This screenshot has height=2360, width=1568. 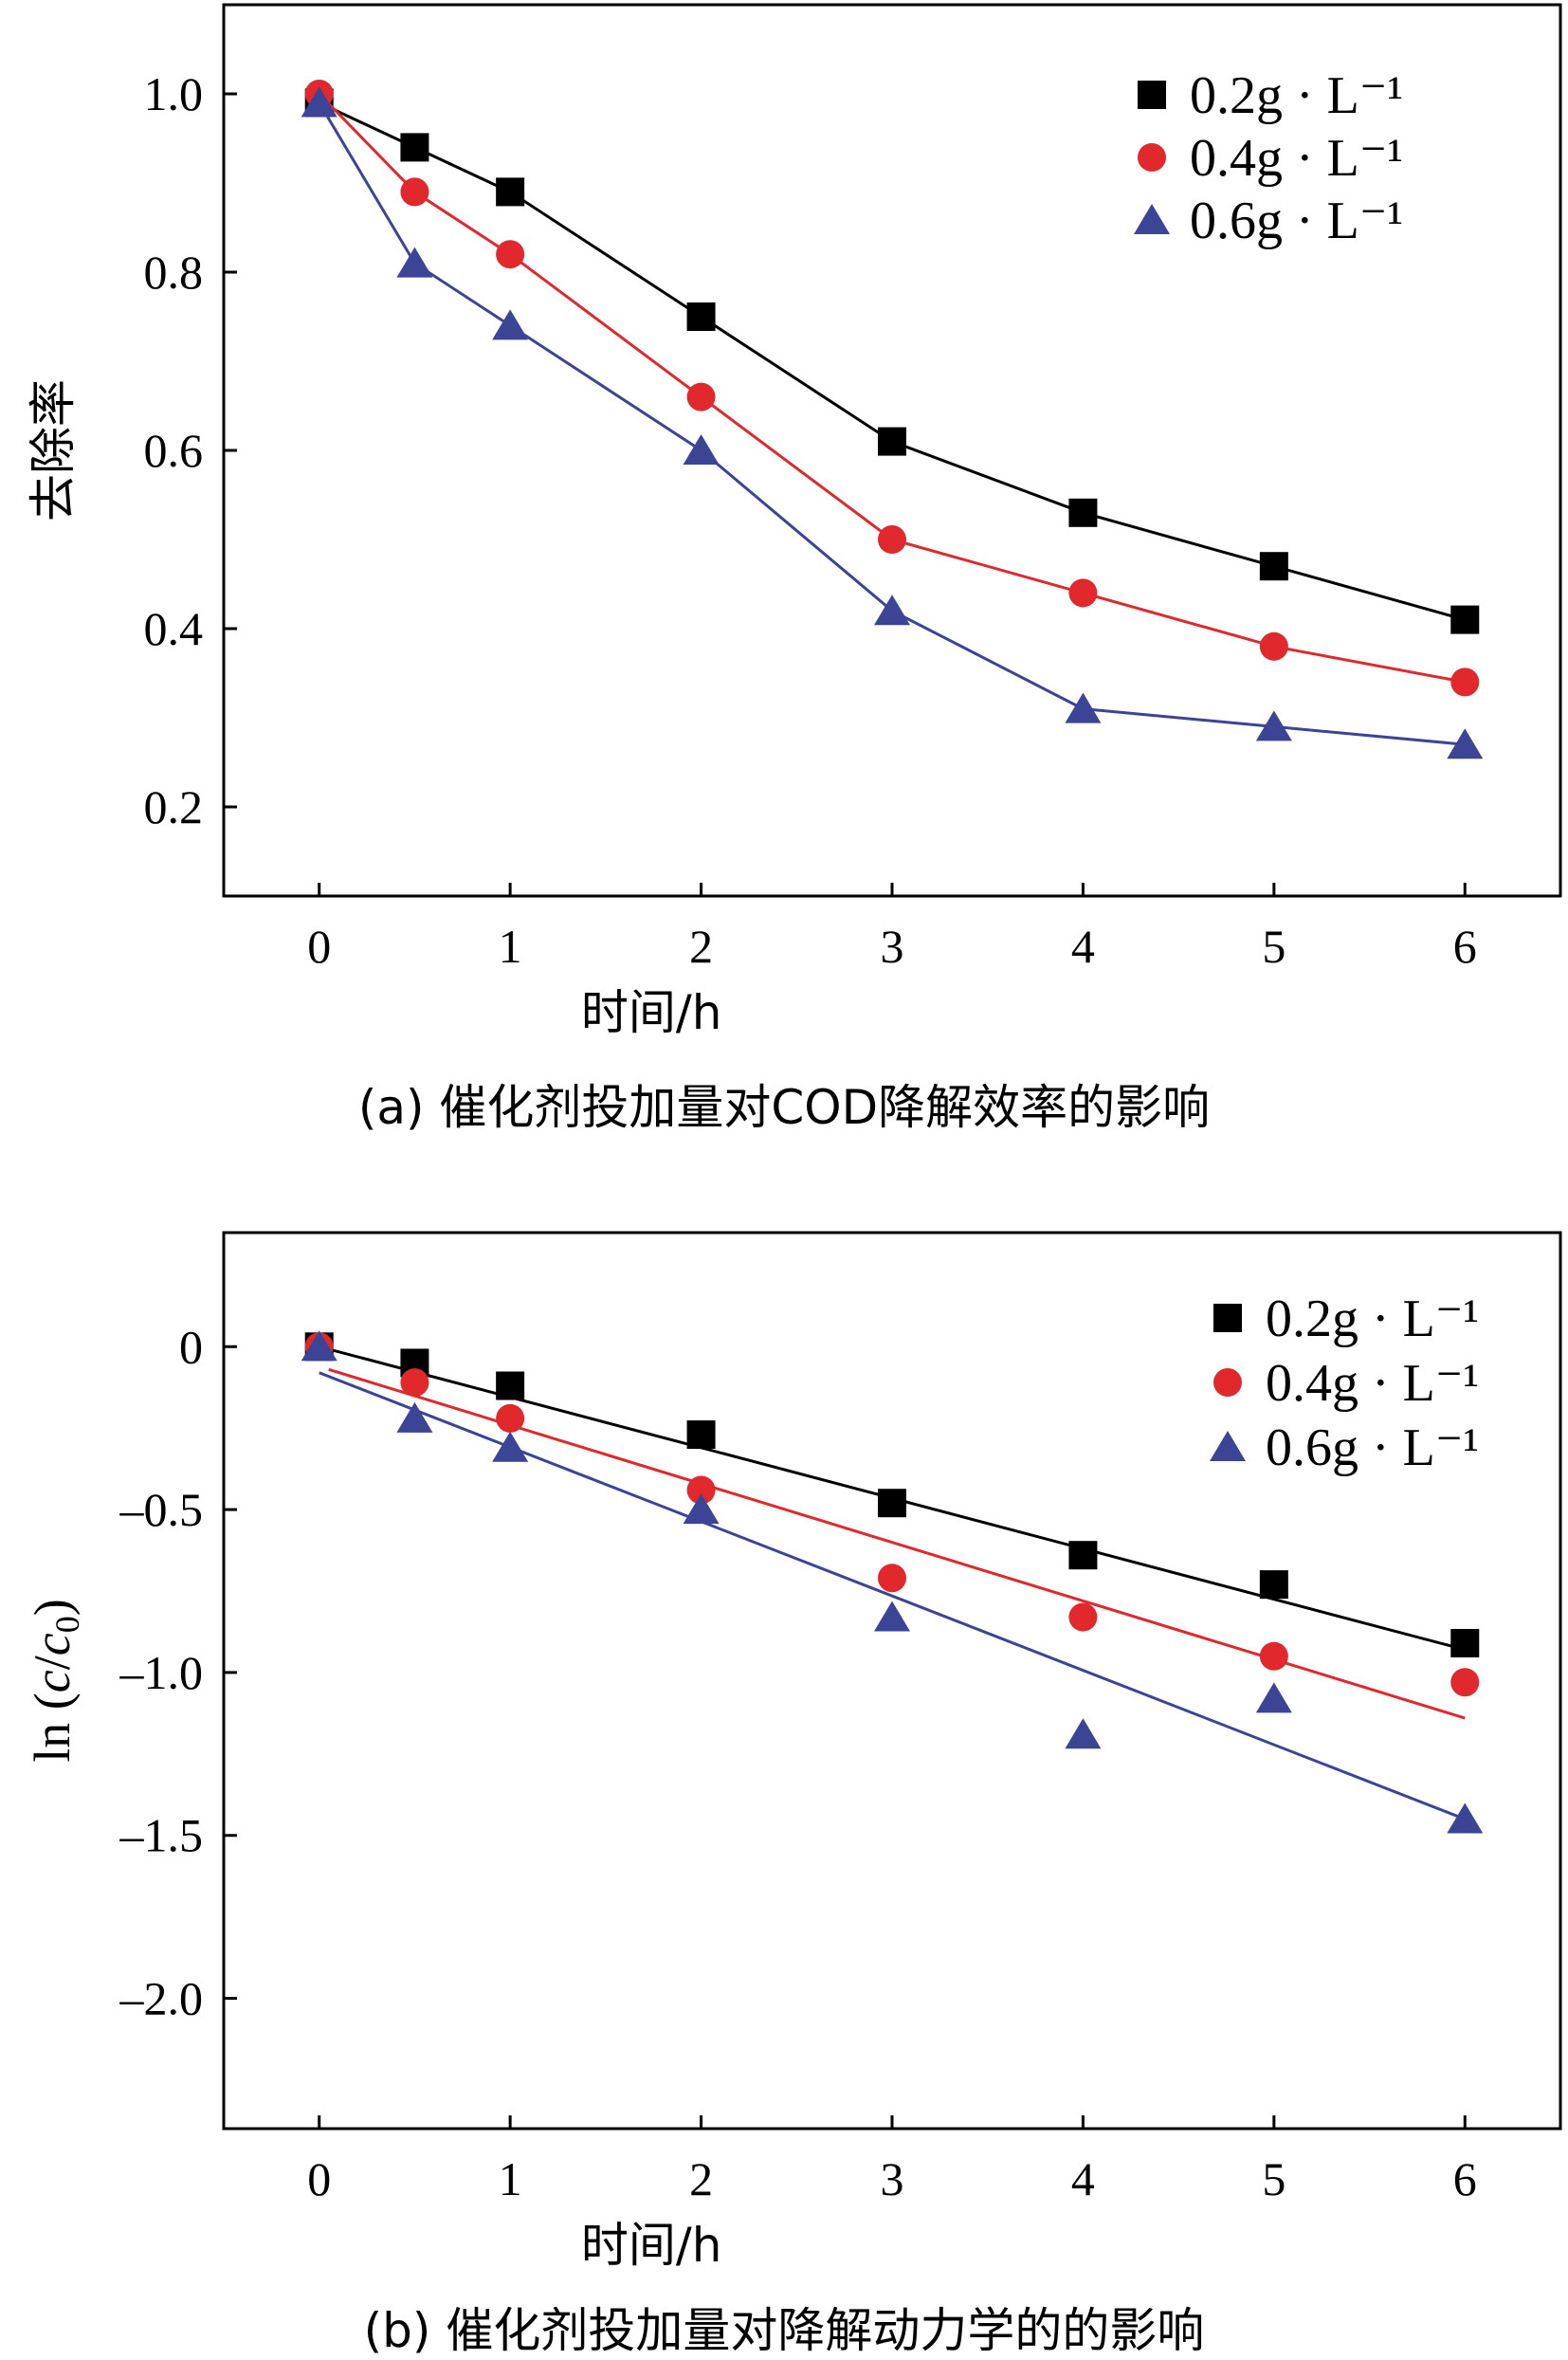 What do you see at coordinates (161, 1672) in the screenshot?
I see `y-tick-label: –1.0` at bounding box center [161, 1672].